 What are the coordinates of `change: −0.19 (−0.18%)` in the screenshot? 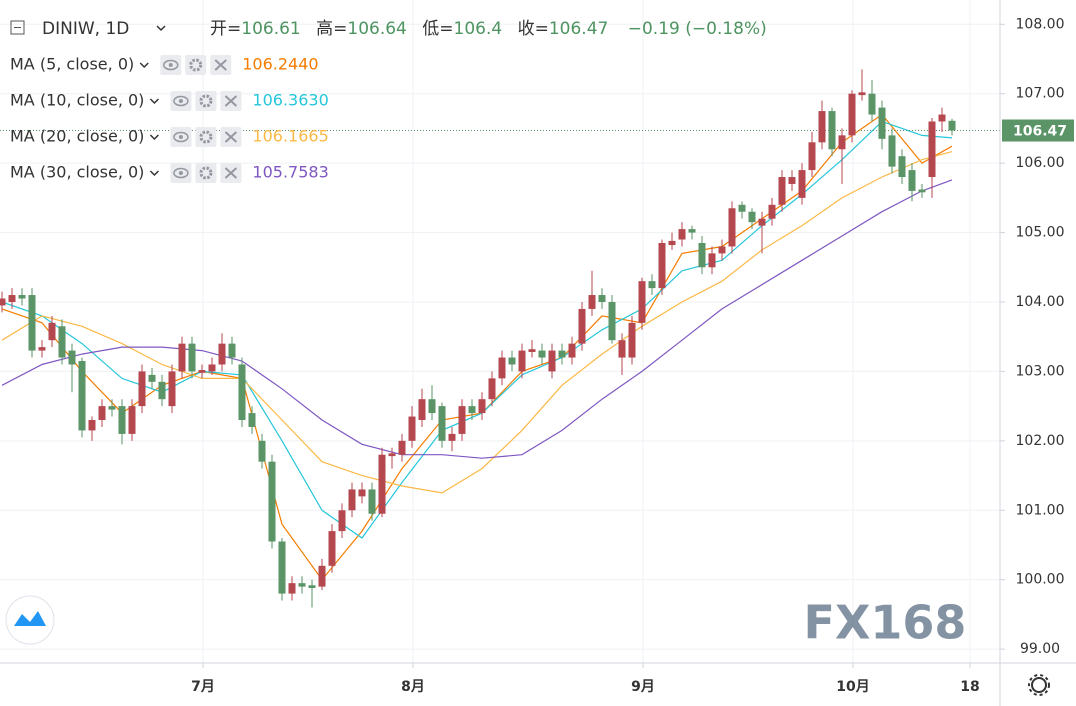 It's located at (697, 29).